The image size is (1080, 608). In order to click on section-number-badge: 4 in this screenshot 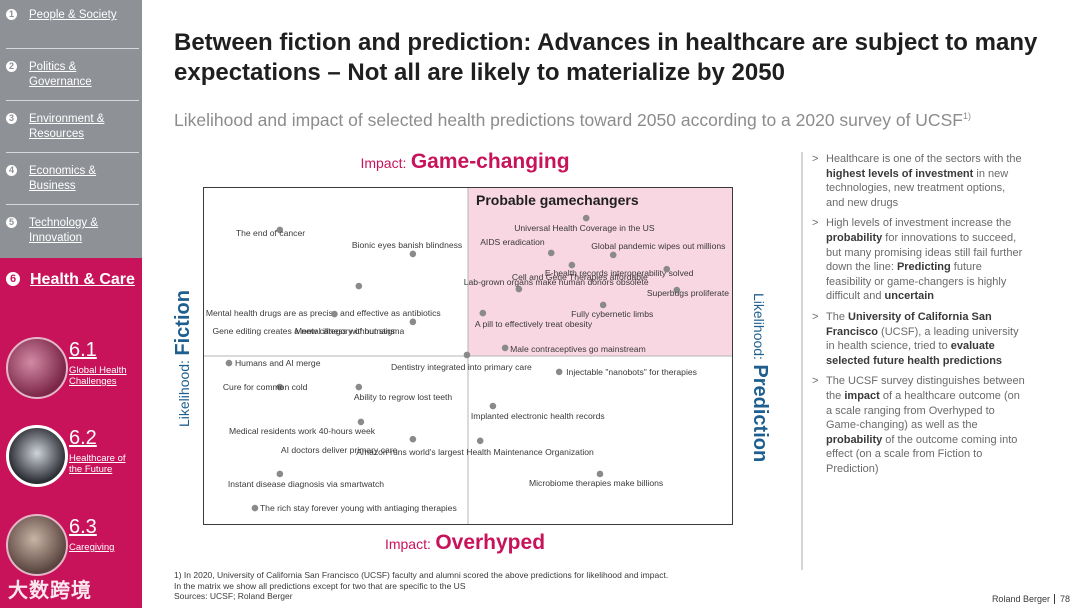, I will do `click(11, 170)`.